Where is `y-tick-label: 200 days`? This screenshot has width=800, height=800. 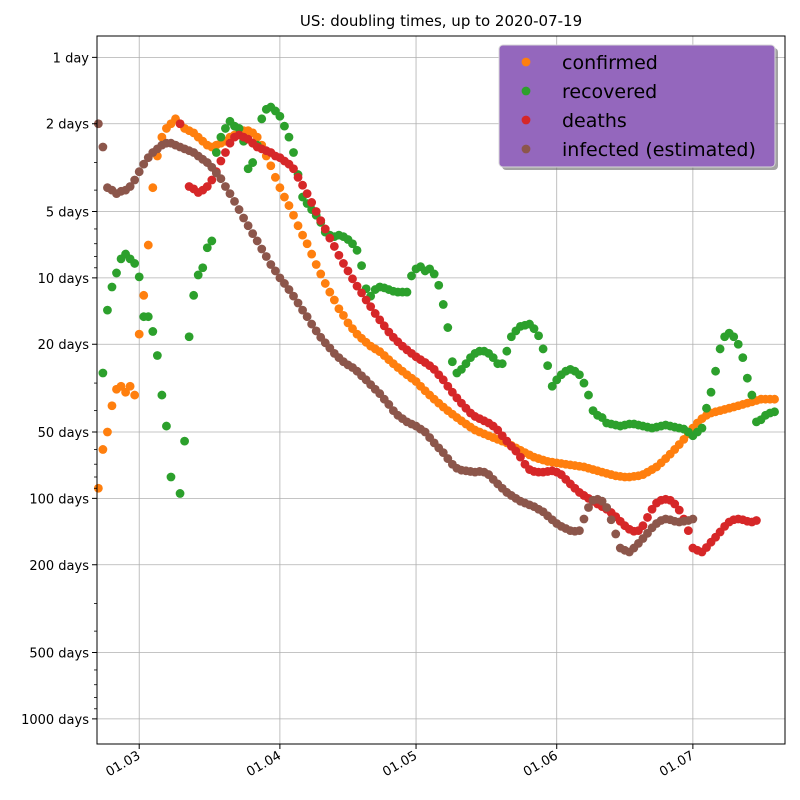
y-tick-label: 200 days is located at coordinates (59, 566).